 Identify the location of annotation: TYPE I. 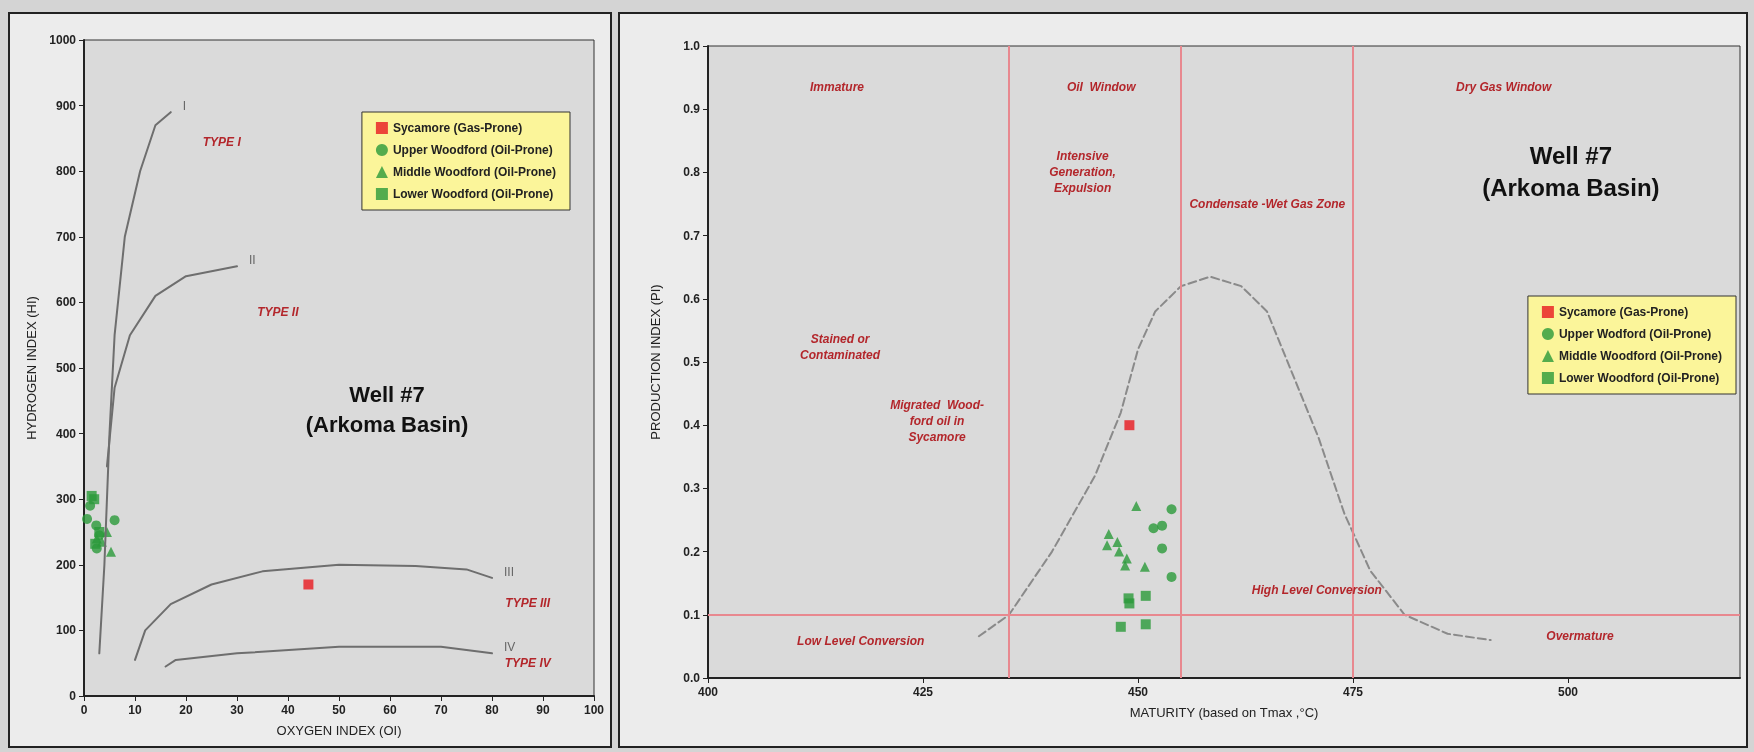
(222, 141).